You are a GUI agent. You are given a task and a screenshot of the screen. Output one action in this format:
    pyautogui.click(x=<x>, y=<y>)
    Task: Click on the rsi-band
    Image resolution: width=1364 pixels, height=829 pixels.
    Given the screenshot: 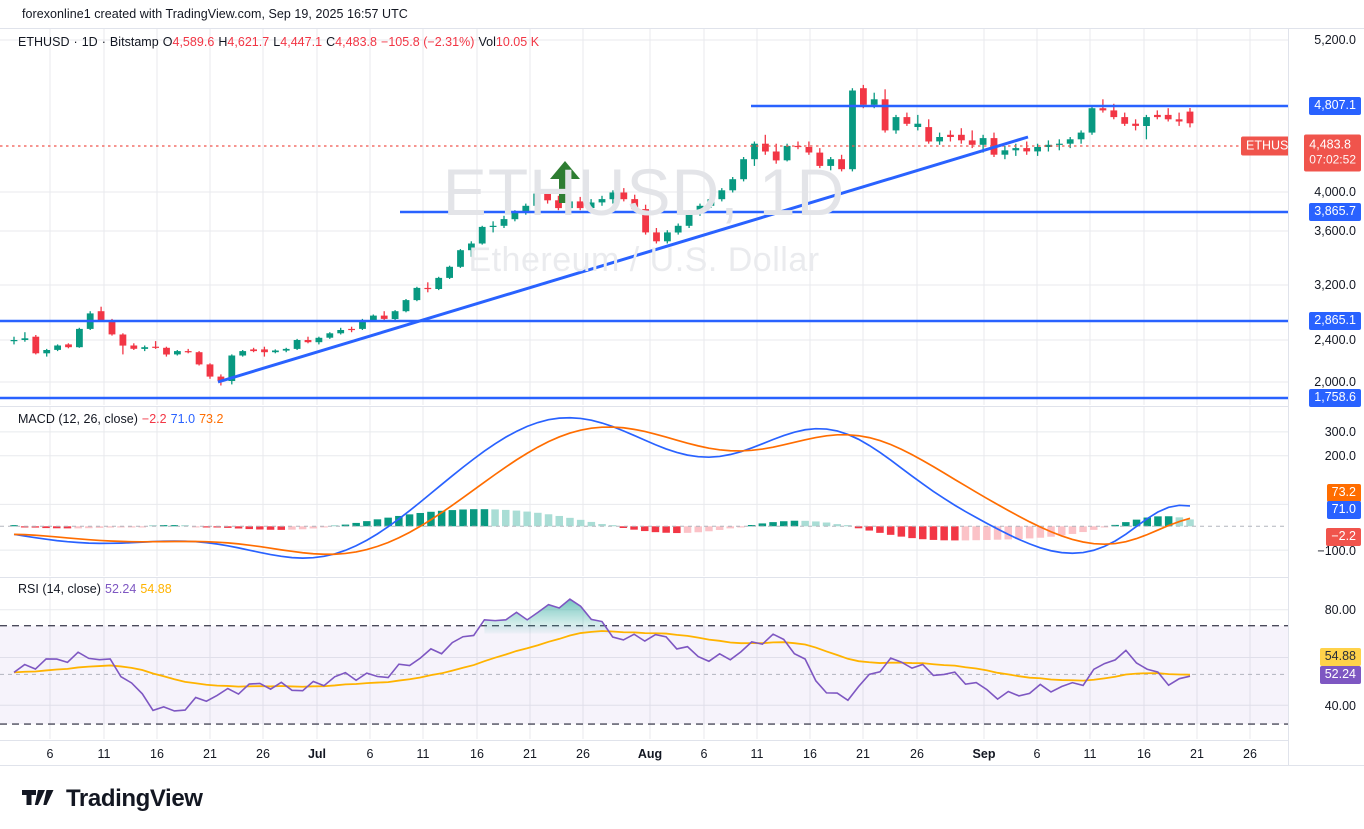 What is the action you would take?
    pyautogui.click(x=644, y=675)
    